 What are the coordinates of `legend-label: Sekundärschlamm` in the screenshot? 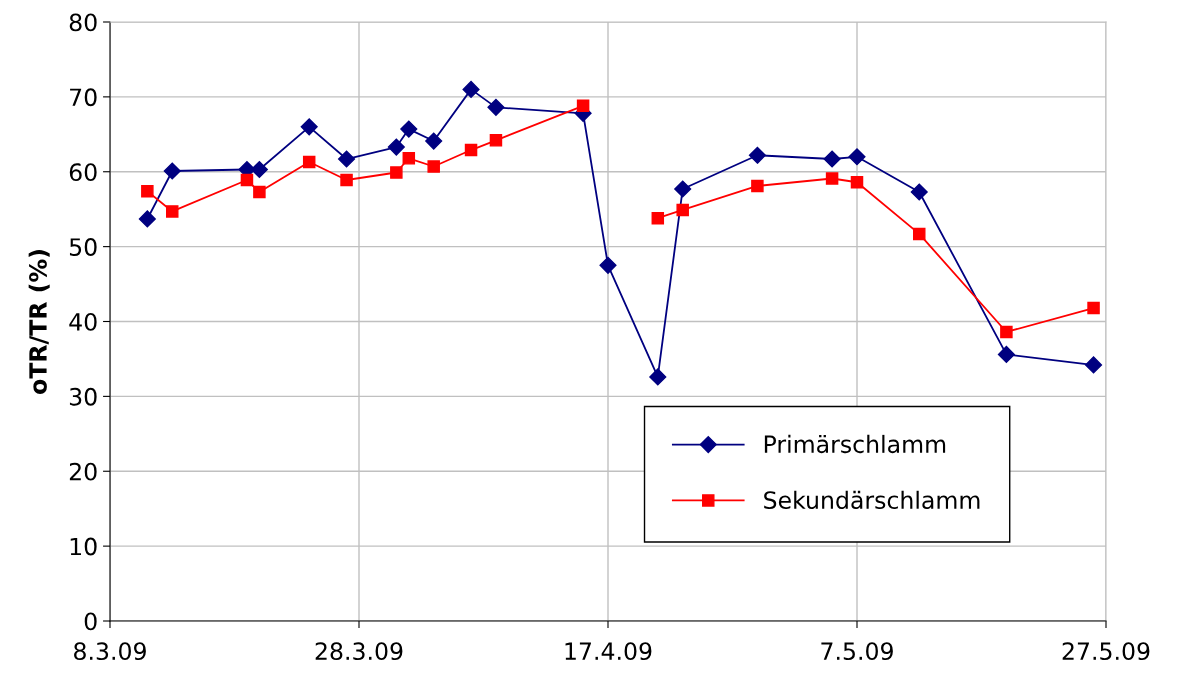 It's located at (872, 500).